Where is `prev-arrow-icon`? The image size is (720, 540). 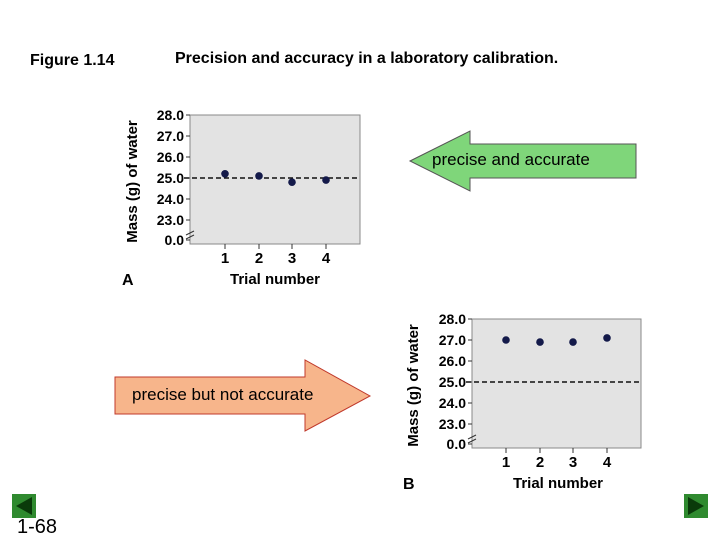 prev-arrow-icon is located at coordinates (24, 506).